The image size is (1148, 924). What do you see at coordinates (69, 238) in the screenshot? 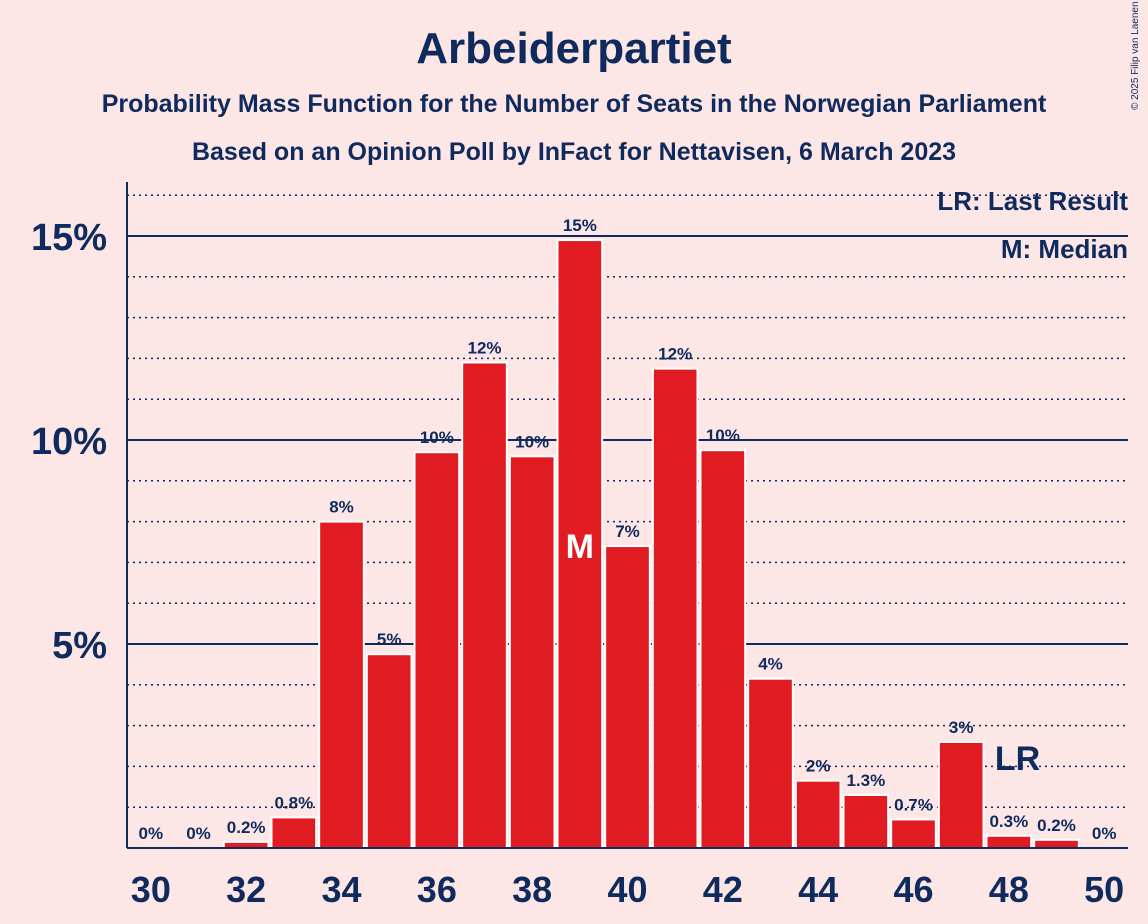
I see `y-tick-label: 15%` at bounding box center [69, 238].